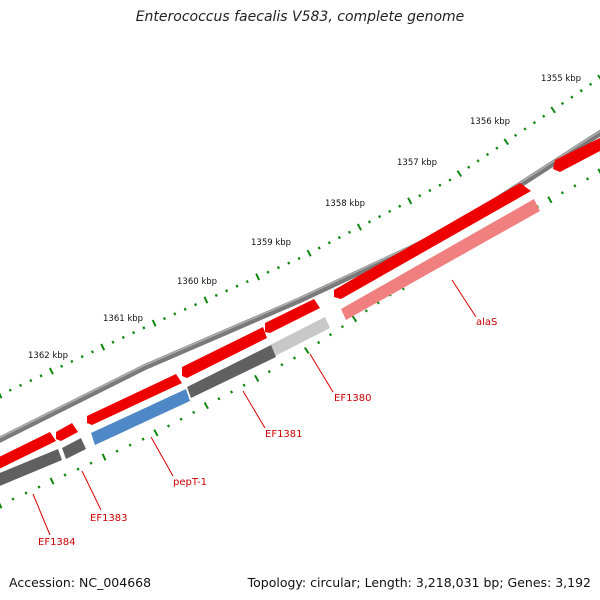 The image size is (600, 600). Describe the element at coordinates (80, 582) in the screenshot. I see `accession-text: Accession: NC_004668` at that location.